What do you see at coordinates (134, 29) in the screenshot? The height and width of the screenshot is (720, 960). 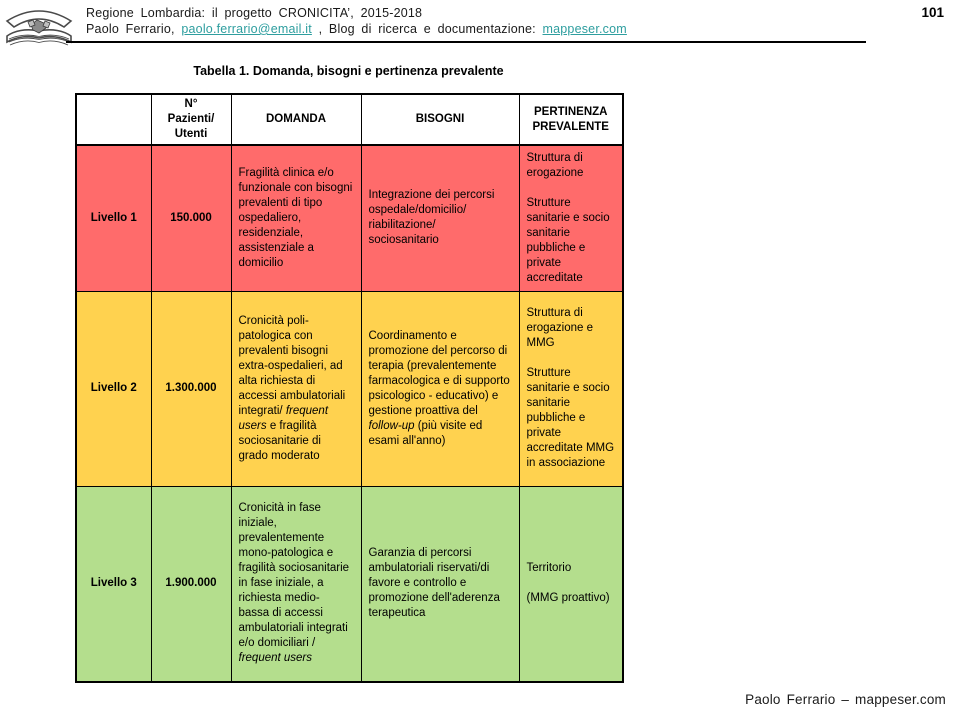 I see `header-author: Paolo Ferrario,` at bounding box center [134, 29].